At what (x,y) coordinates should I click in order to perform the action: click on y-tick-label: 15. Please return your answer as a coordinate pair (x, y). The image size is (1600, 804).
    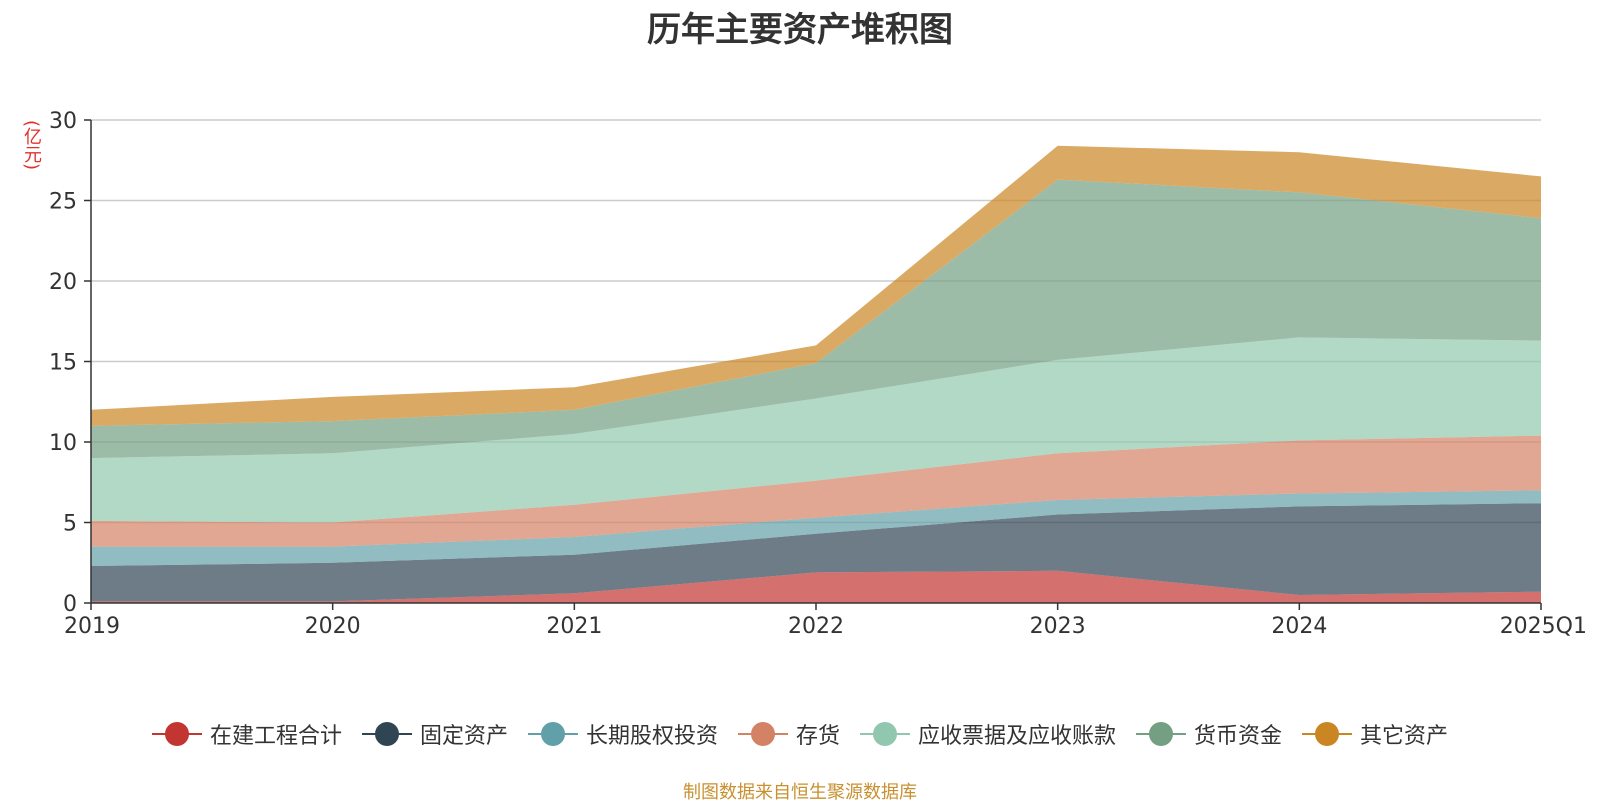
    Looking at the image, I should click on (63, 363).